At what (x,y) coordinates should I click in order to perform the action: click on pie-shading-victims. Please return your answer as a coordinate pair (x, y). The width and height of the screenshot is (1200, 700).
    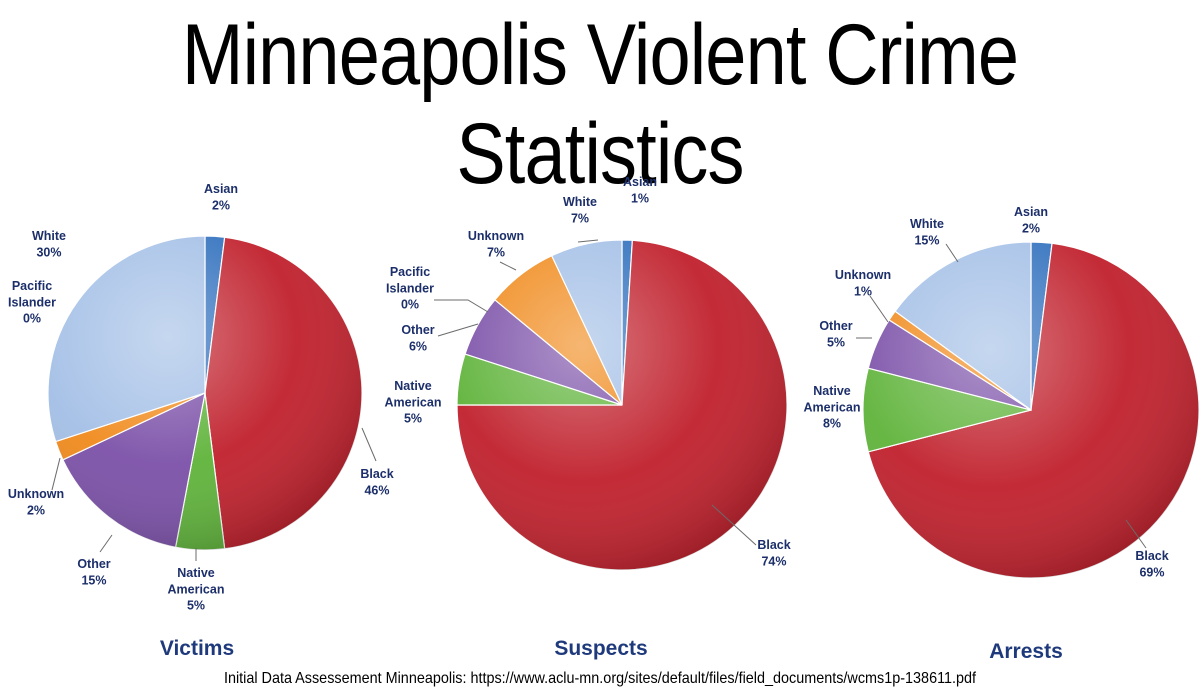
    Looking at the image, I should click on (205, 393).